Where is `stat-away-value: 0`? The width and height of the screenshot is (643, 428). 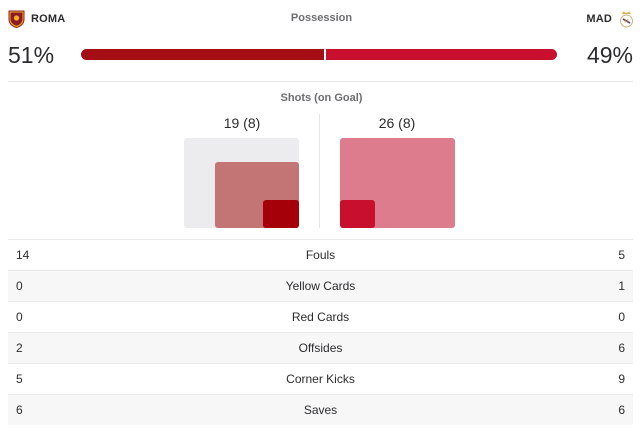 stat-away-value: 0 is located at coordinates (621, 317).